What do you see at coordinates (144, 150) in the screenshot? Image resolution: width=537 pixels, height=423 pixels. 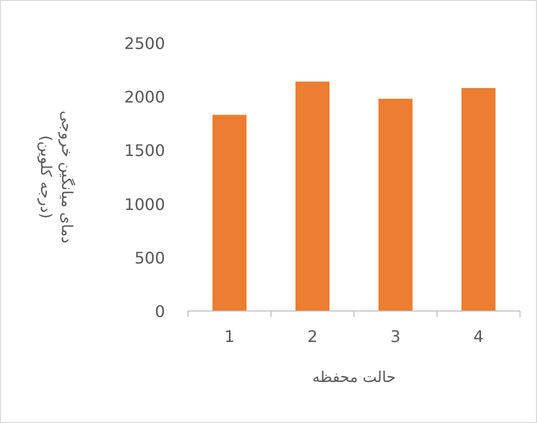 I see `y-tick-label: 1500` at bounding box center [144, 150].